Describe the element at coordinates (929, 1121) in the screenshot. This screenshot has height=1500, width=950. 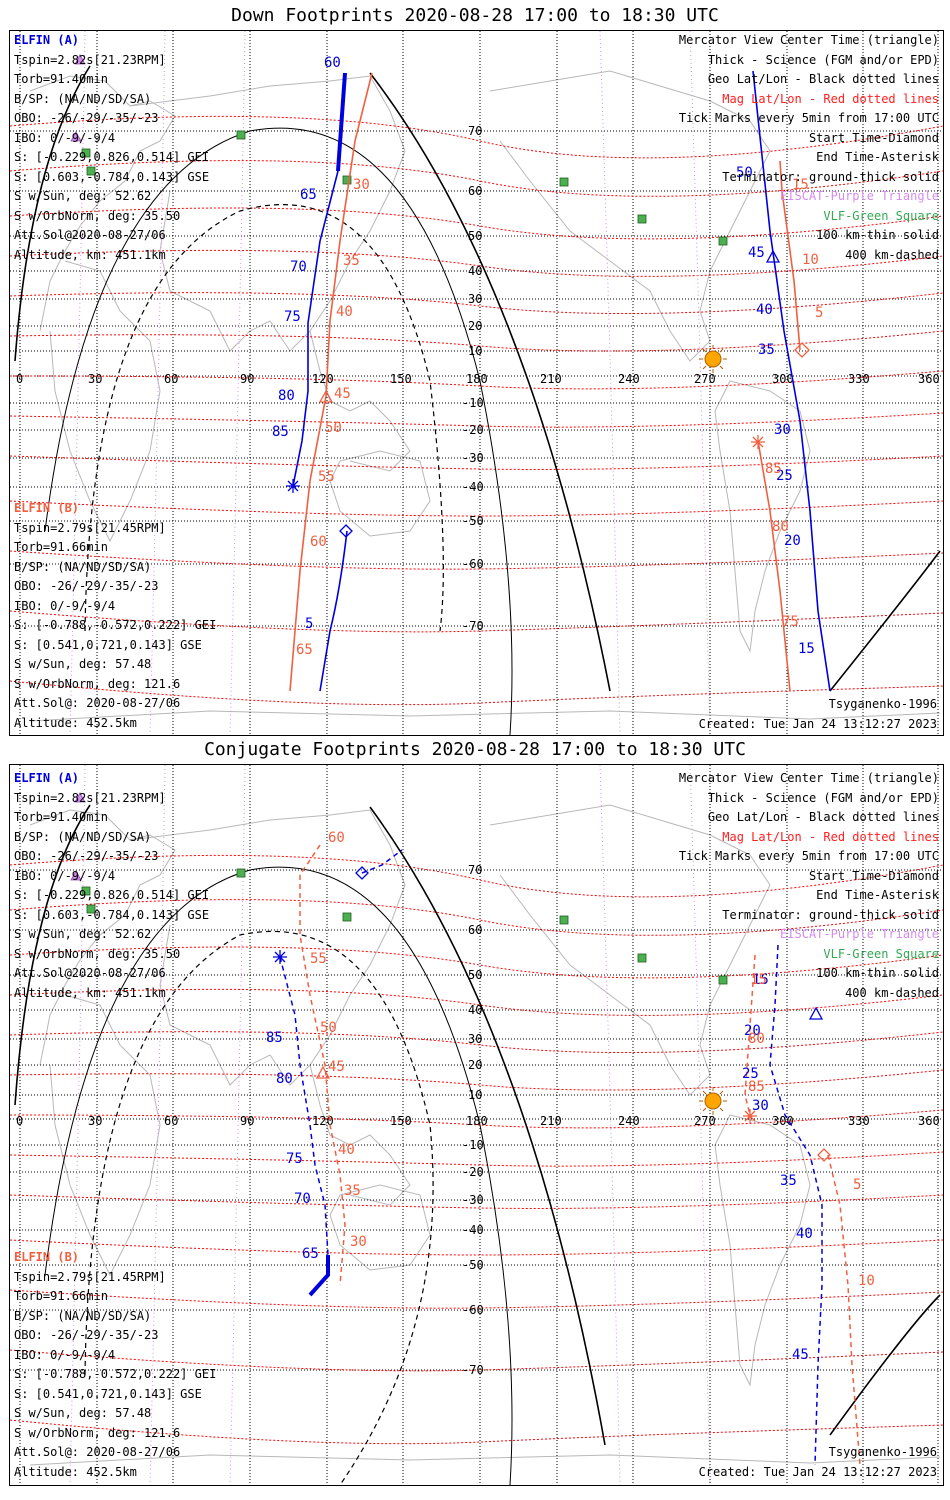
I see `bottom-lon-label: 360` at that location.